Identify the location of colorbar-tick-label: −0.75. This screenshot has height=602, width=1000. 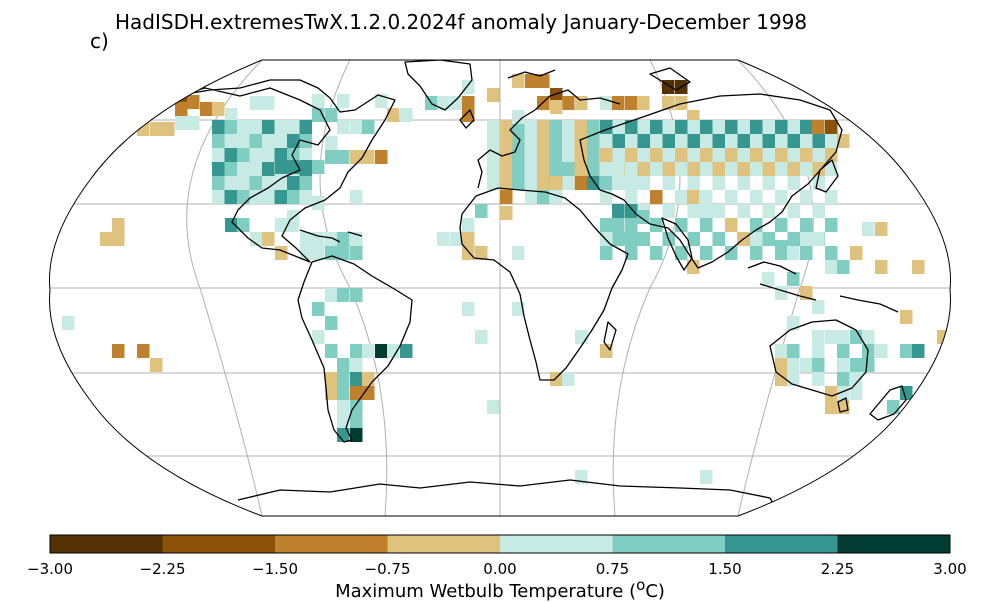
(387, 569).